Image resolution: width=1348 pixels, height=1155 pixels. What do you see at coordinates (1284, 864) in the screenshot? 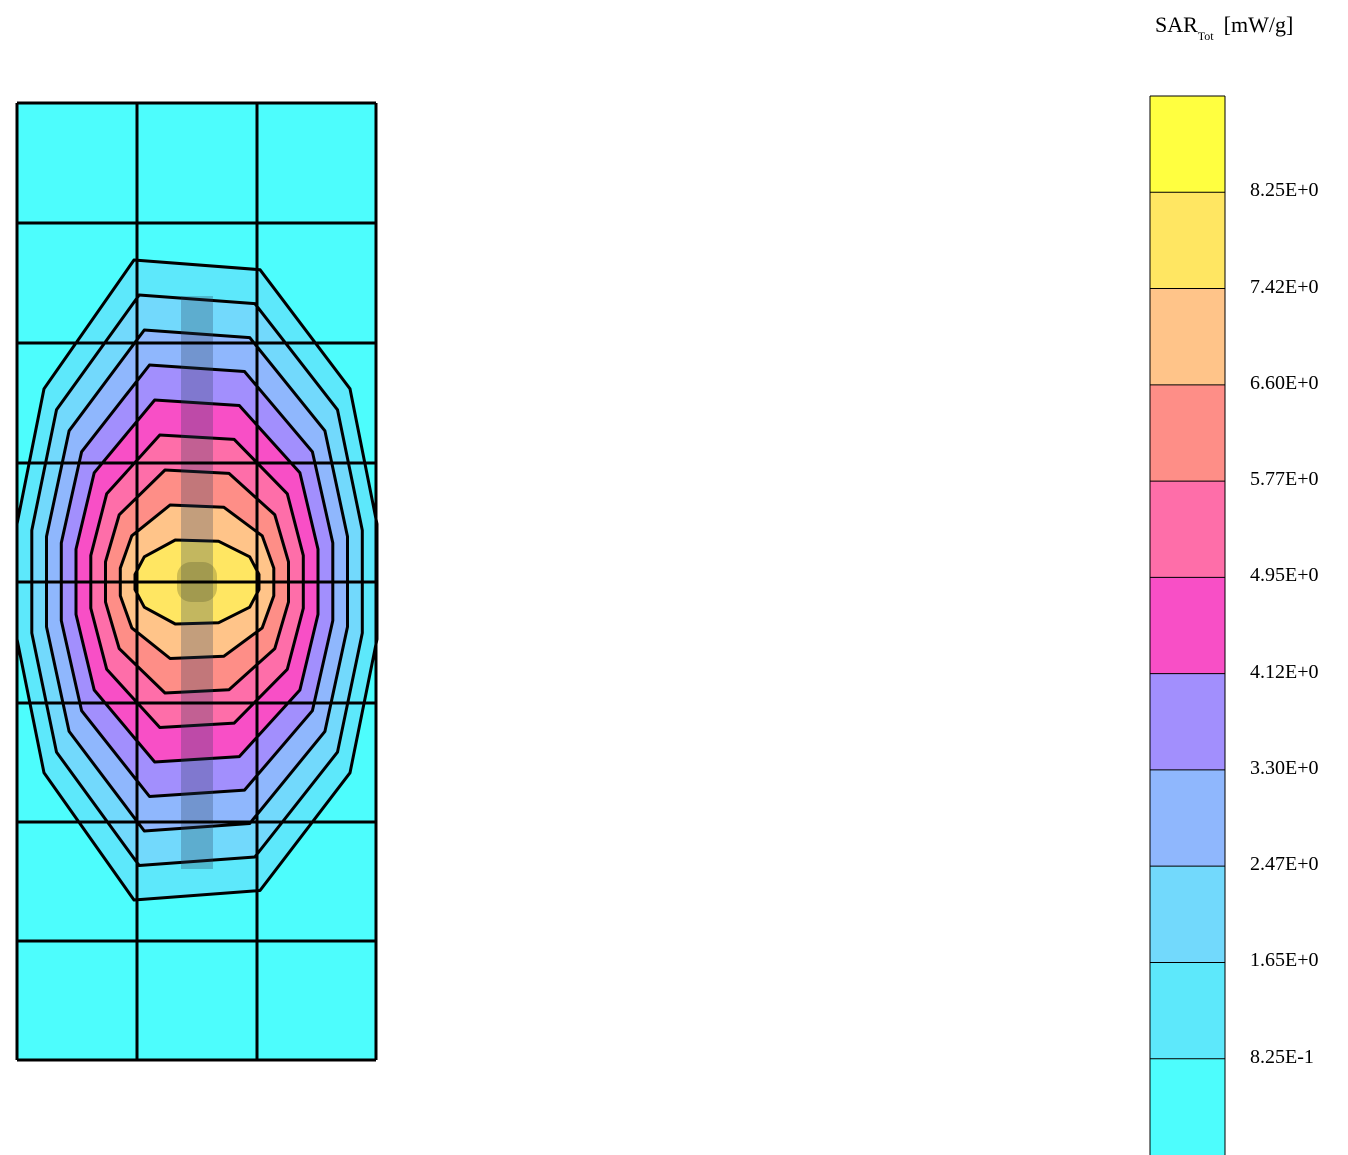
I see `colorbar-tick-label: 2.47E+0` at bounding box center [1284, 864].